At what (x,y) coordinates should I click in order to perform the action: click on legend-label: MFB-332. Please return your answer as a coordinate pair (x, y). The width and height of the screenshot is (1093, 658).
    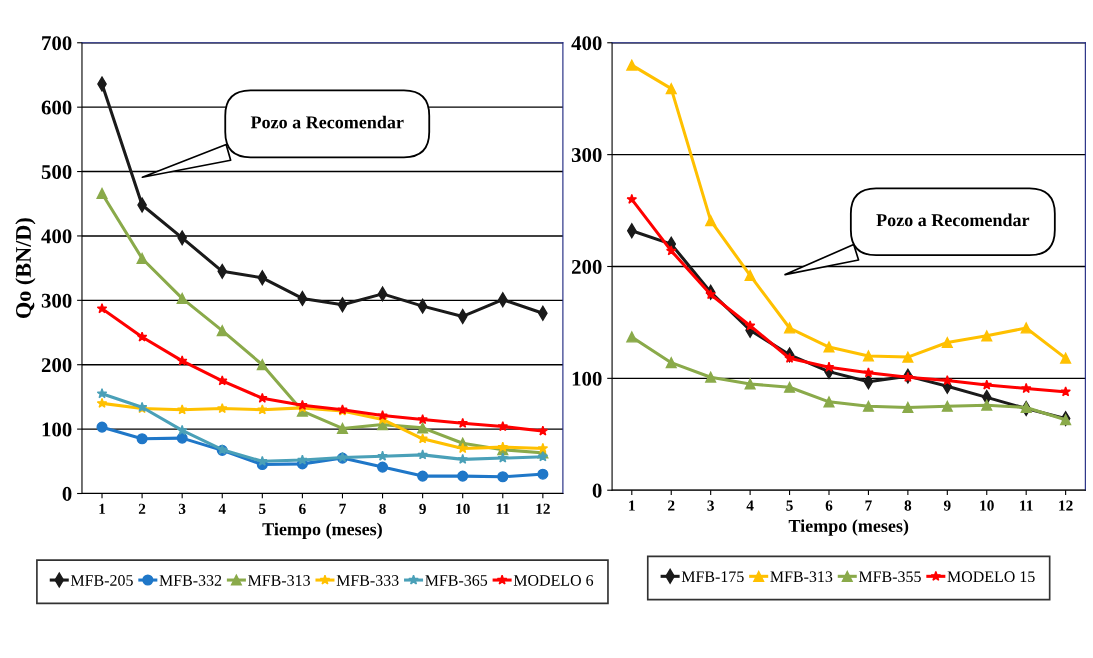
    Looking at the image, I should click on (190, 580).